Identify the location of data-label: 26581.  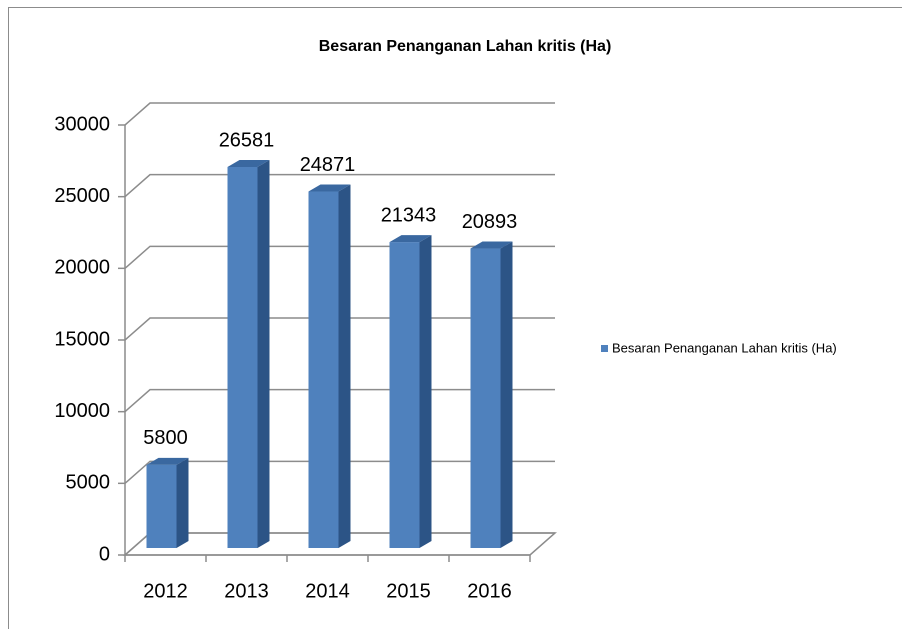
(247, 140).